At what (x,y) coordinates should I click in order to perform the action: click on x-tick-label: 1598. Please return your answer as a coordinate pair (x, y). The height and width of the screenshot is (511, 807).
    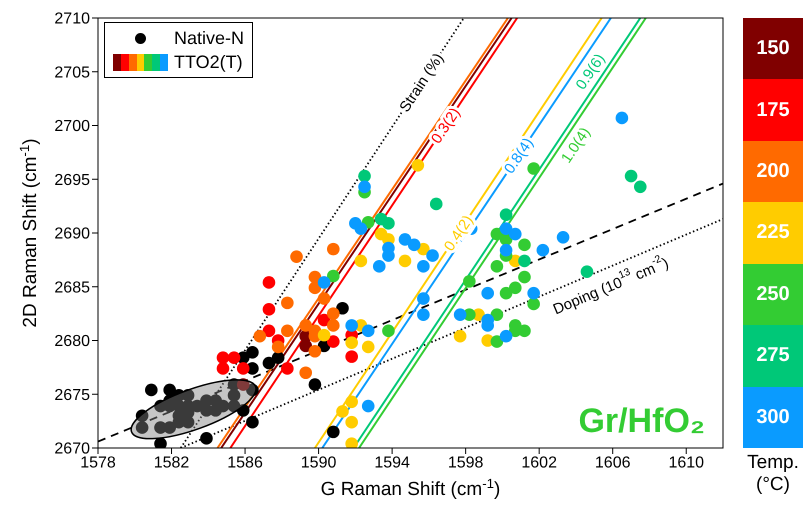
    Looking at the image, I should click on (466, 463).